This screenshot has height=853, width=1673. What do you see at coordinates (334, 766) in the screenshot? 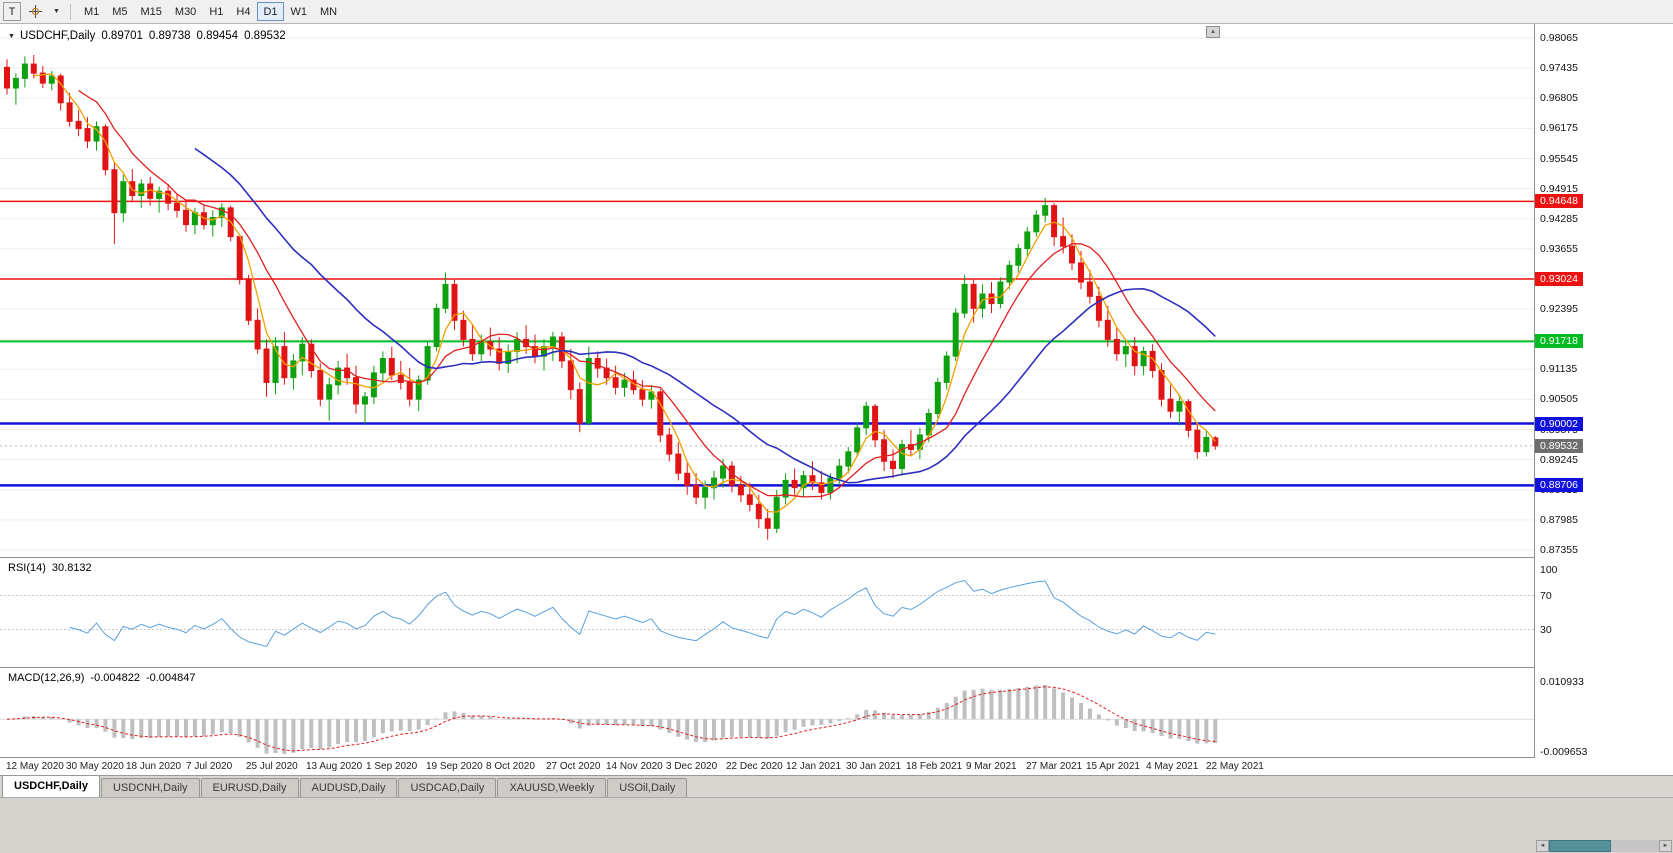
I see `date-label: 13 Aug 2020` at bounding box center [334, 766].